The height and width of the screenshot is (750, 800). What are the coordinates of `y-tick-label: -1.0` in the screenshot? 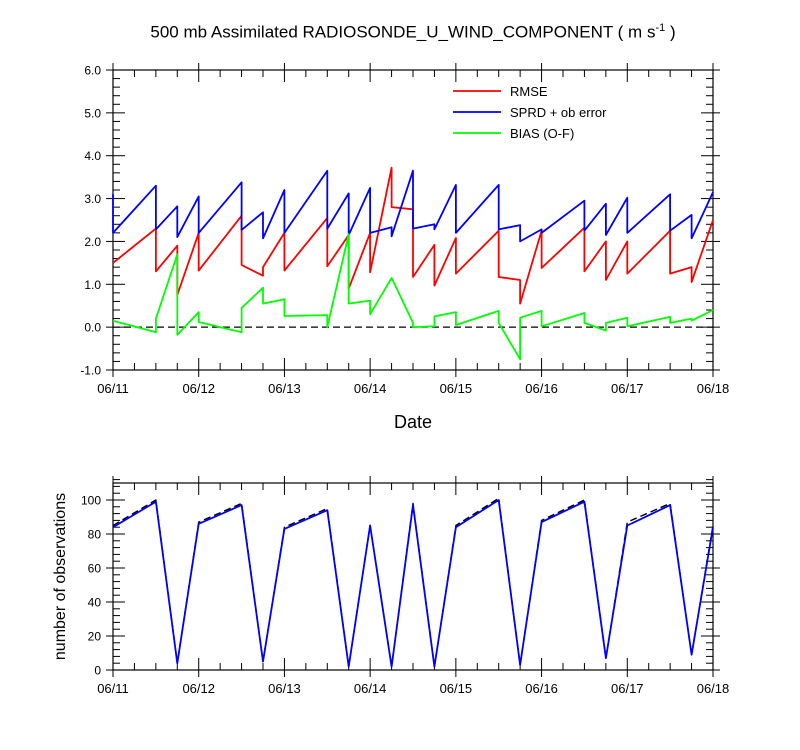 It's located at (90, 371).